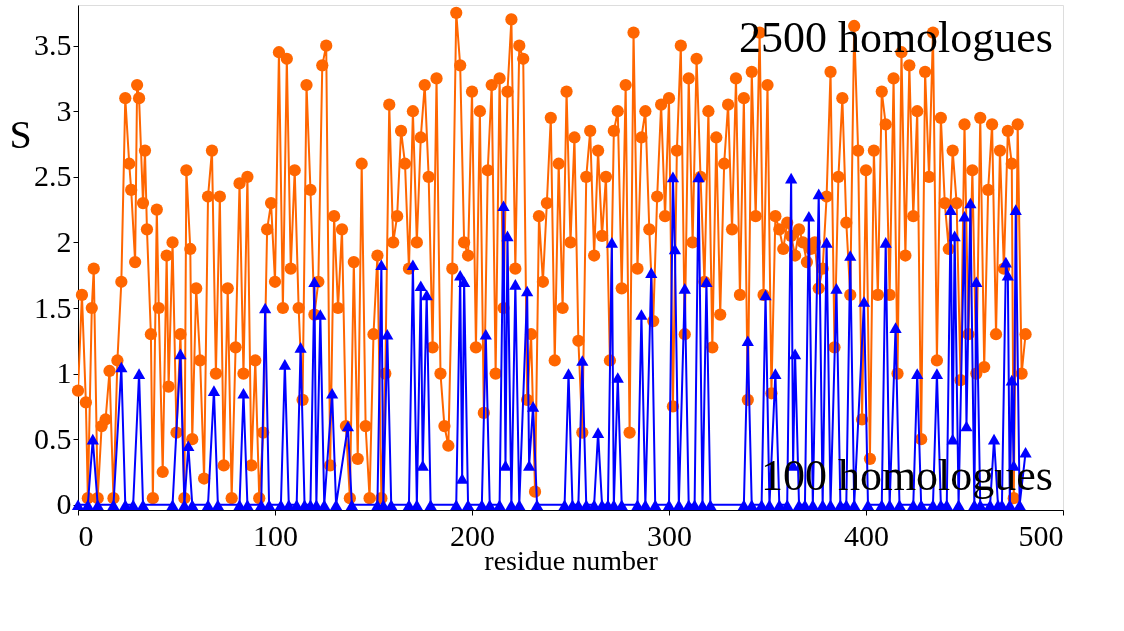 This screenshot has width=1124, height=631. I want to click on y-tick-label: 3.5, so click(53, 45).